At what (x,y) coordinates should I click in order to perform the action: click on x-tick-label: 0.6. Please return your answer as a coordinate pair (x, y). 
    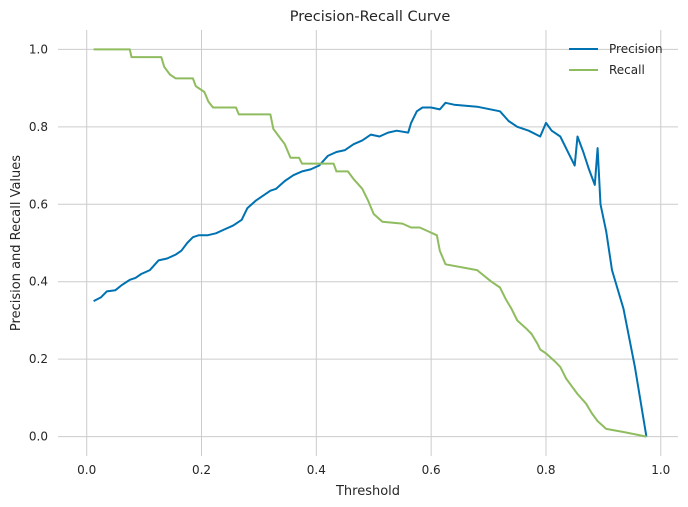
    Looking at the image, I should click on (431, 470).